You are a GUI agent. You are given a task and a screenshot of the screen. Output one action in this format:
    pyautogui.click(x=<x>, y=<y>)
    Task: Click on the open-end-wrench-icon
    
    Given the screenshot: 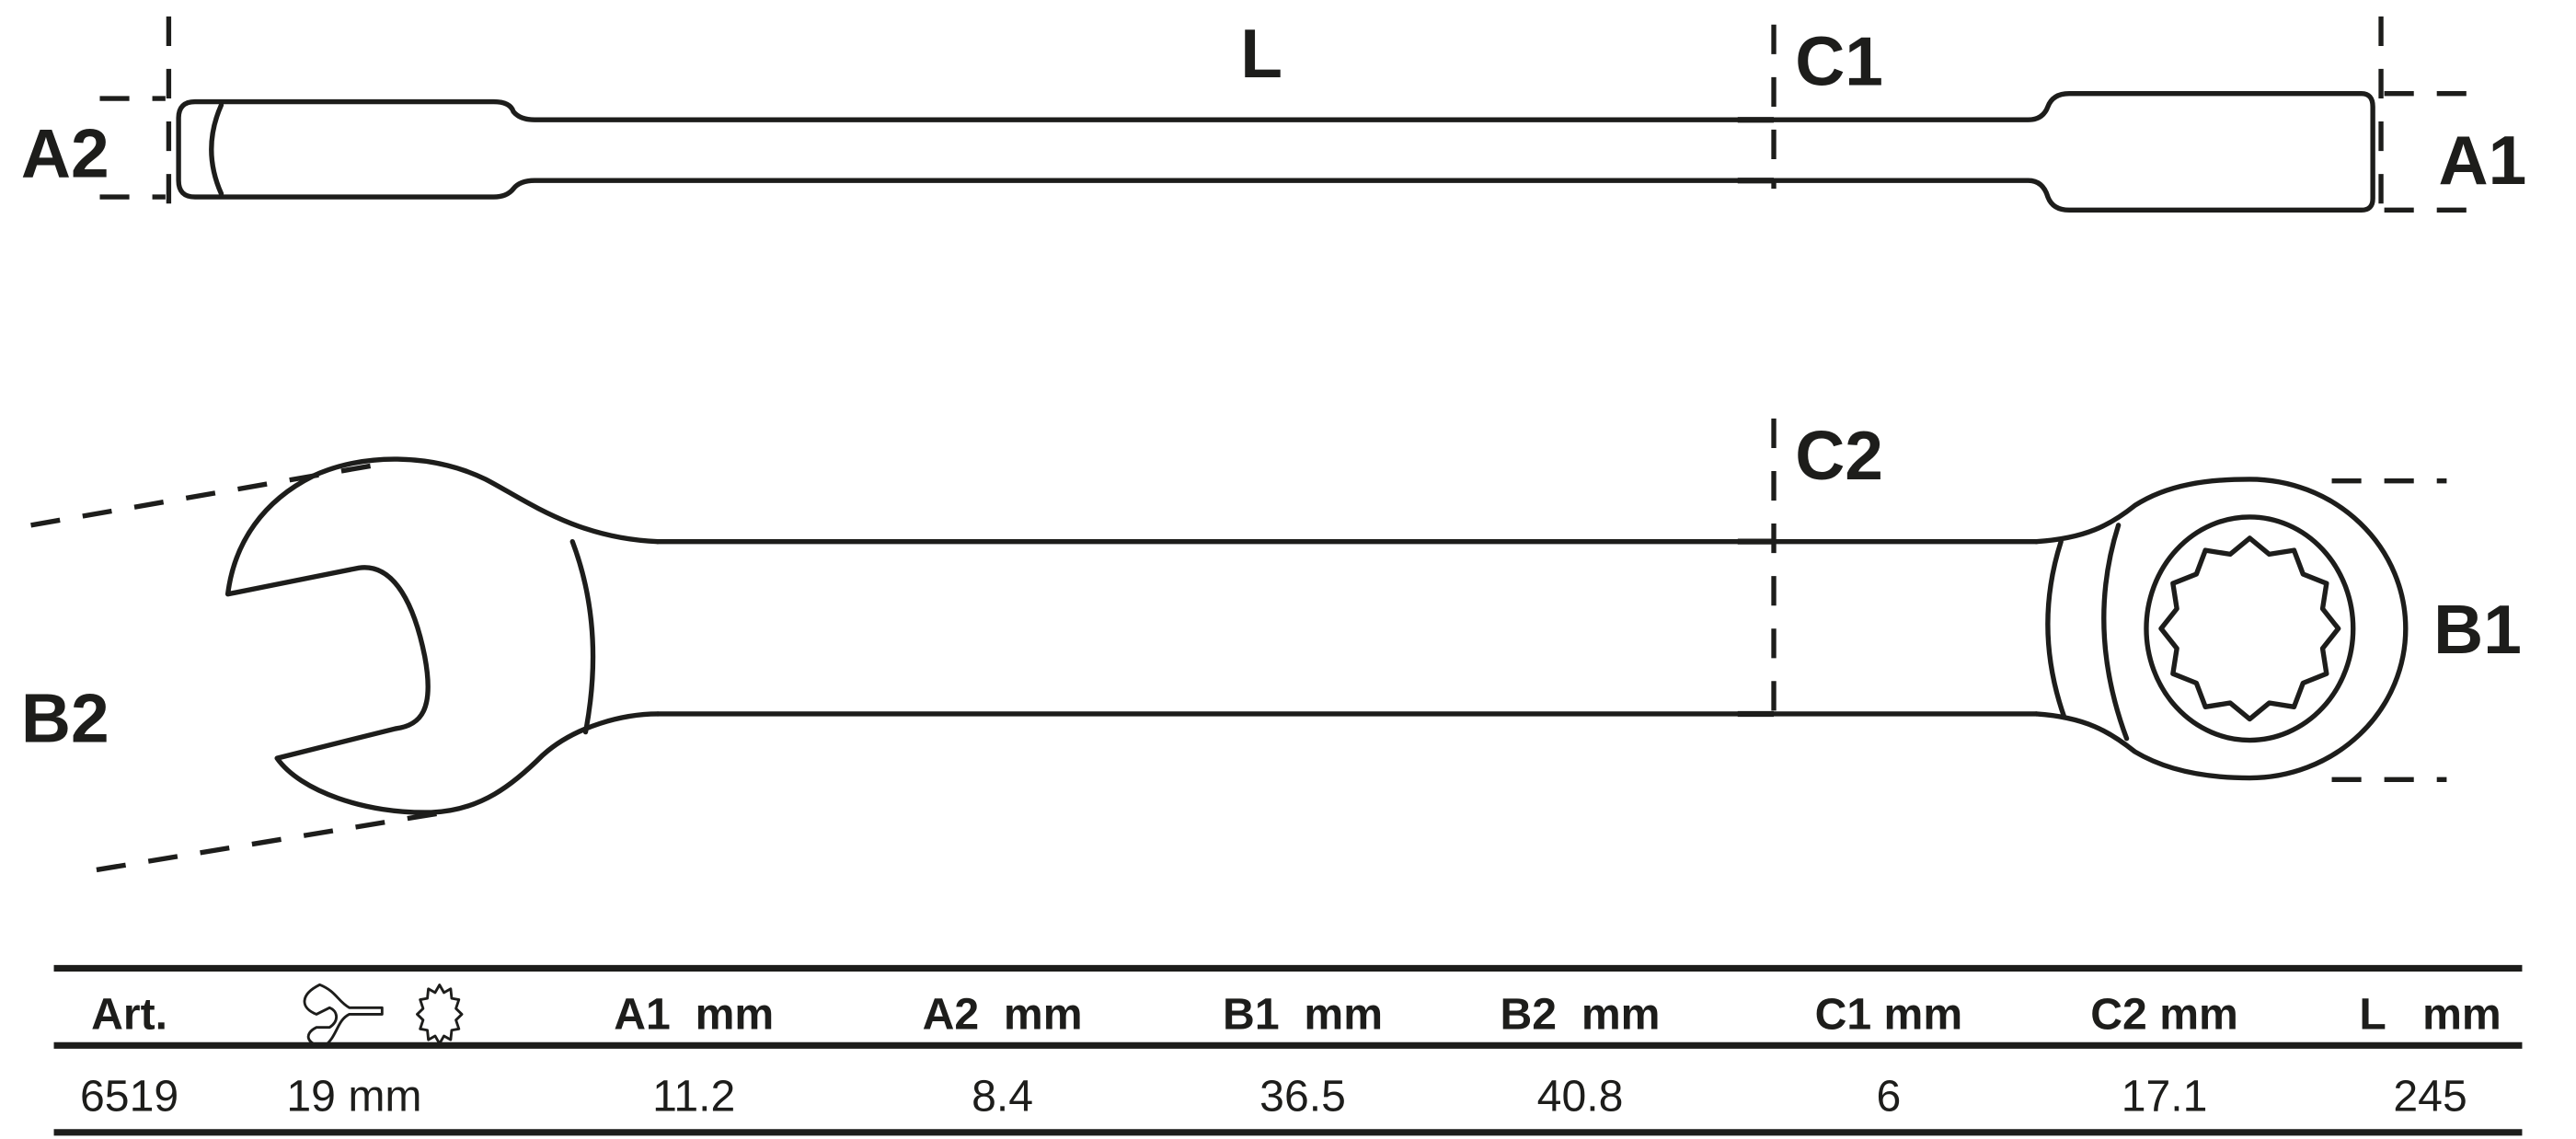 What is the action you would take?
    pyautogui.click(x=343, y=1016)
    